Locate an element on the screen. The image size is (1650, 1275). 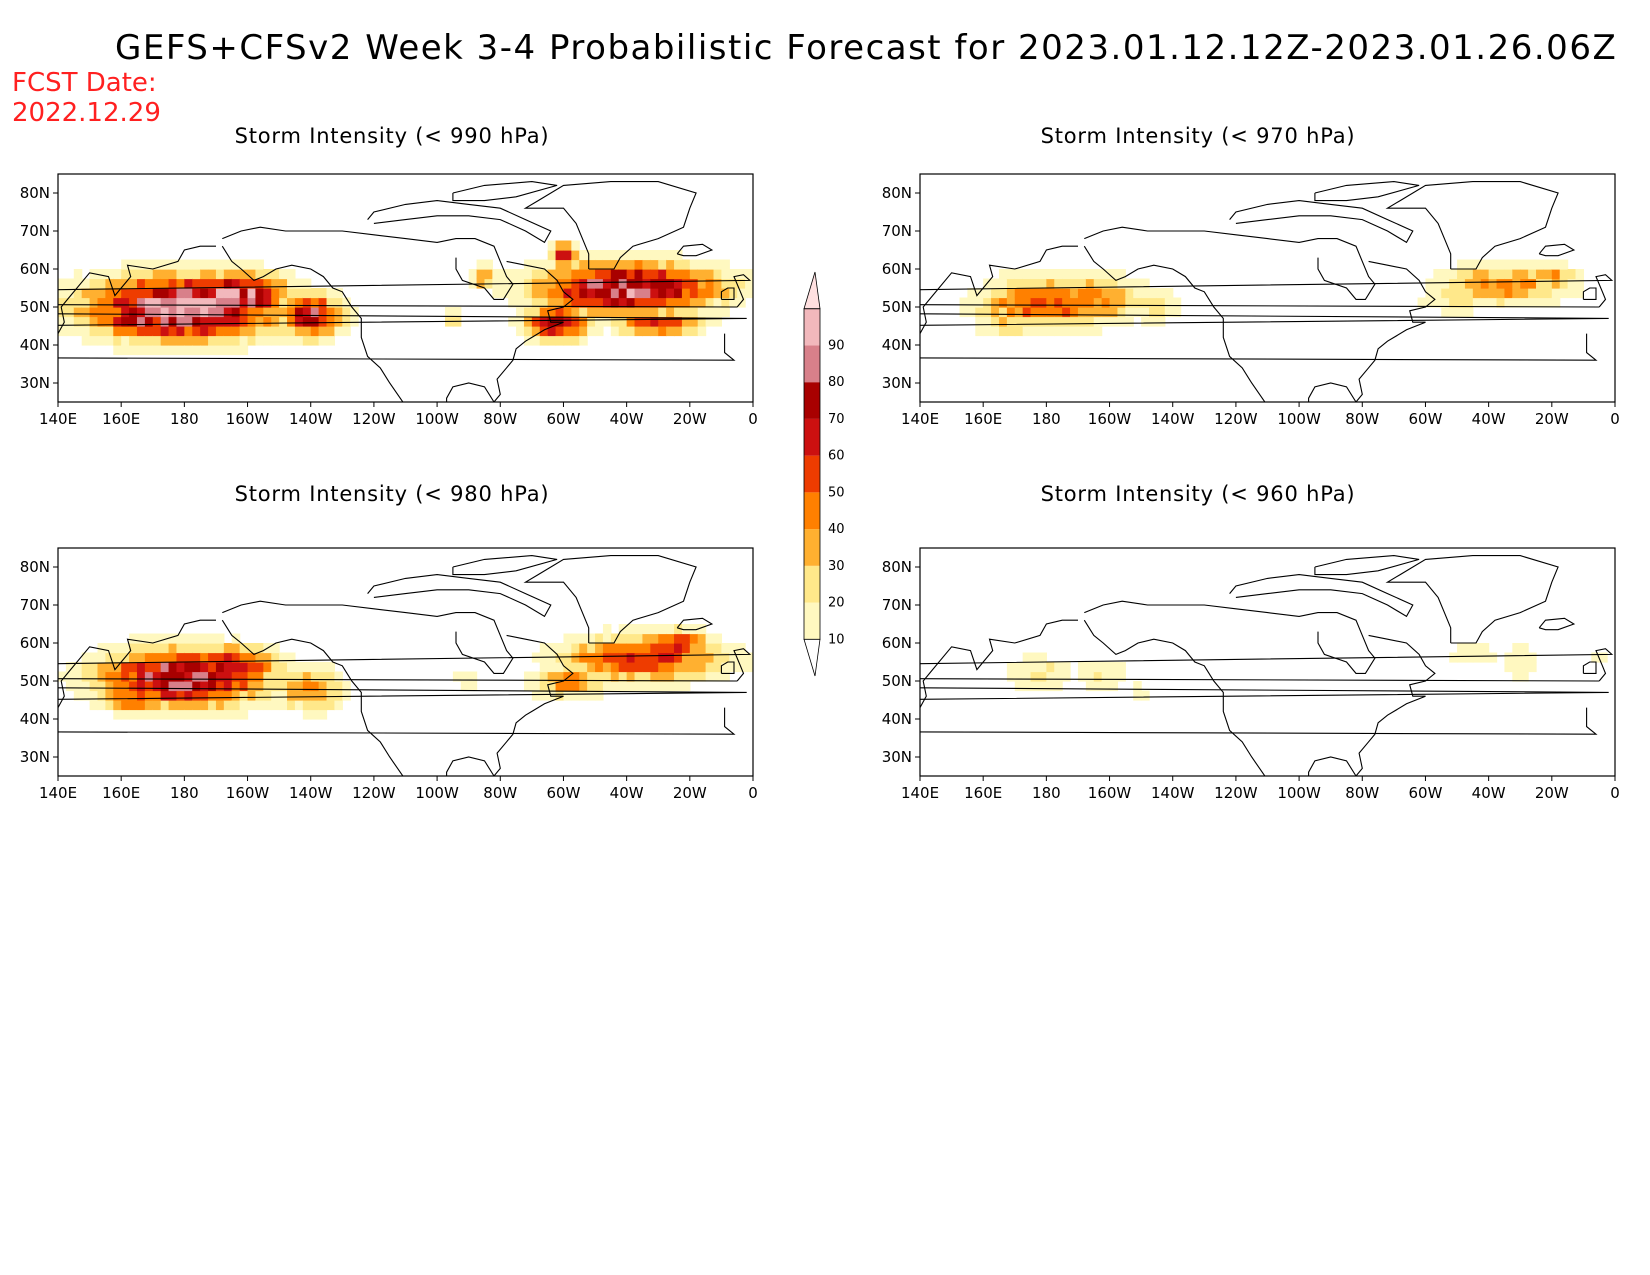
lat-tick-label: 70N is located at coordinates (35, 605).